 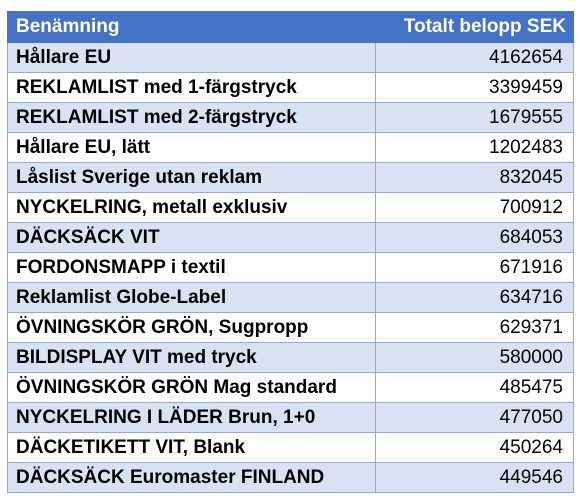 What do you see at coordinates (474, 147) in the screenshot?
I see `amount-value: 1202483` at bounding box center [474, 147].